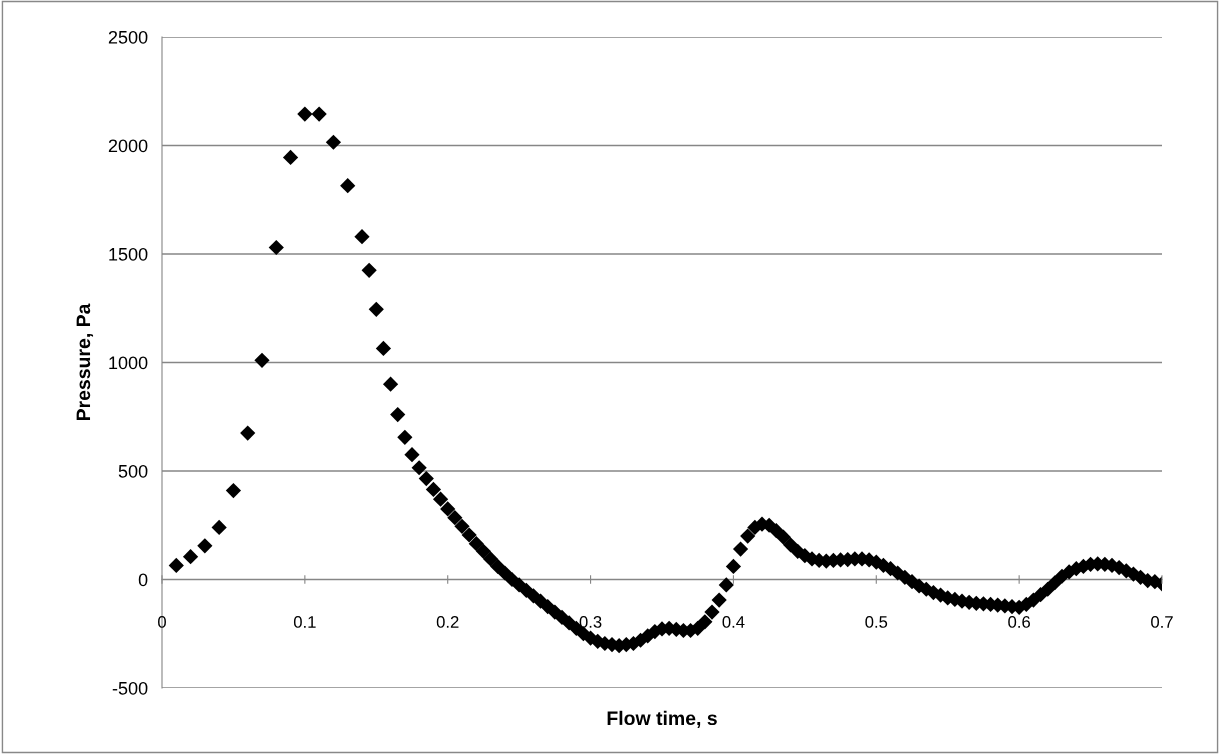 Image resolution: width=1220 pixels, height=754 pixels. What do you see at coordinates (733, 622) in the screenshot?
I see `x-tick-label: 0.4` at bounding box center [733, 622].